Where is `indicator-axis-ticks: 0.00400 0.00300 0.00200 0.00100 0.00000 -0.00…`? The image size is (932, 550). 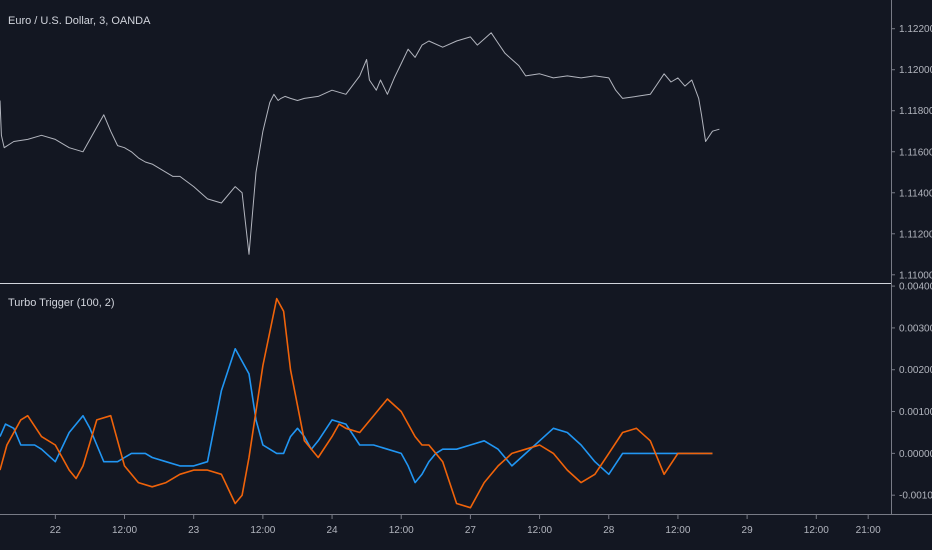 indicator-axis-ticks: 0.00400 0.00300 0.00200 0.00100 0.00000 -0.00… is located at coordinates (911, 392).